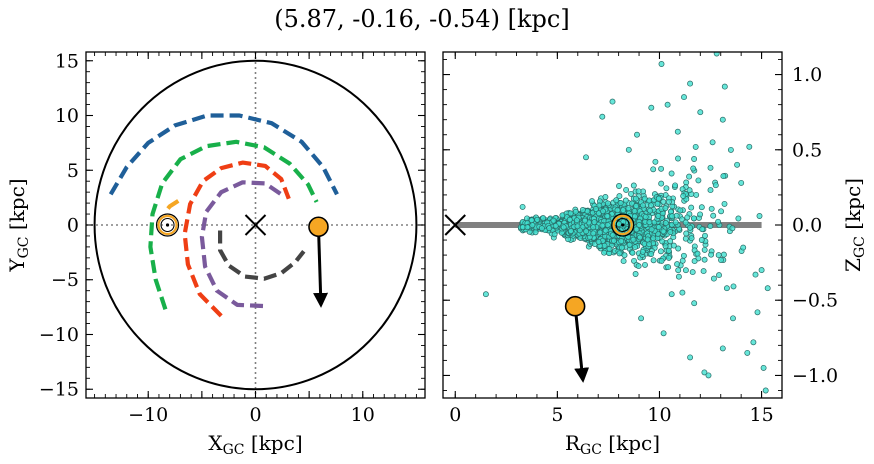 The width and height of the screenshot is (874, 464). What do you see at coordinates (807, 150) in the screenshot?
I see `y-tick-label: 0.5` at bounding box center [807, 150].